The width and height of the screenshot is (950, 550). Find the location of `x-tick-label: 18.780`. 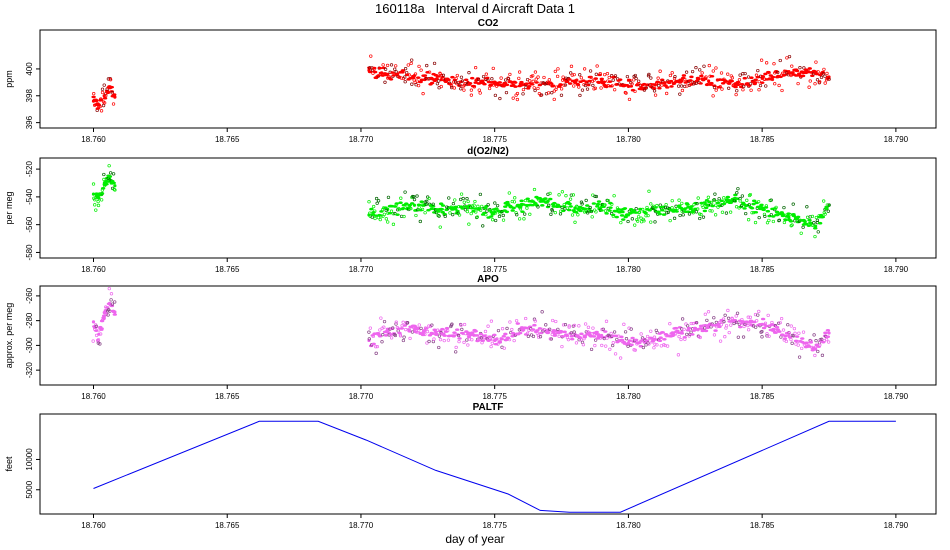

x-tick-label: 18.780 is located at coordinates (628, 269).